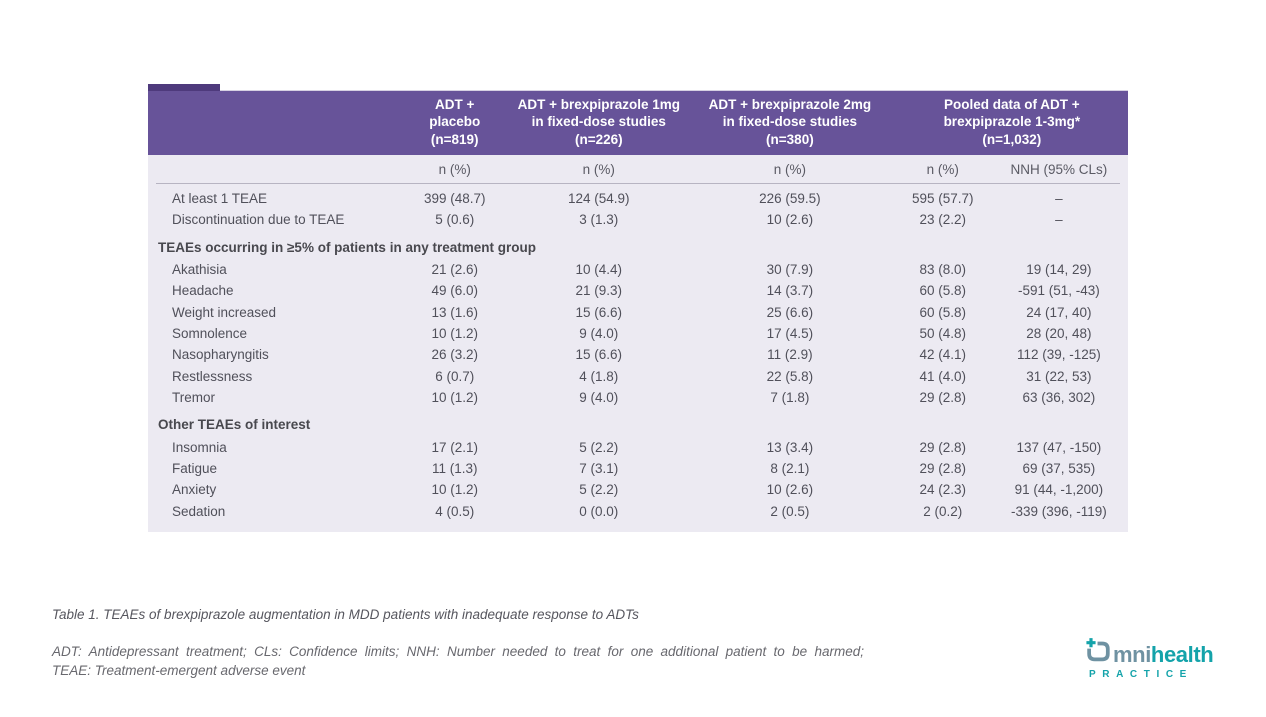  I want to click on value-cell: 91 (44, -1,200), so click(1059, 490).